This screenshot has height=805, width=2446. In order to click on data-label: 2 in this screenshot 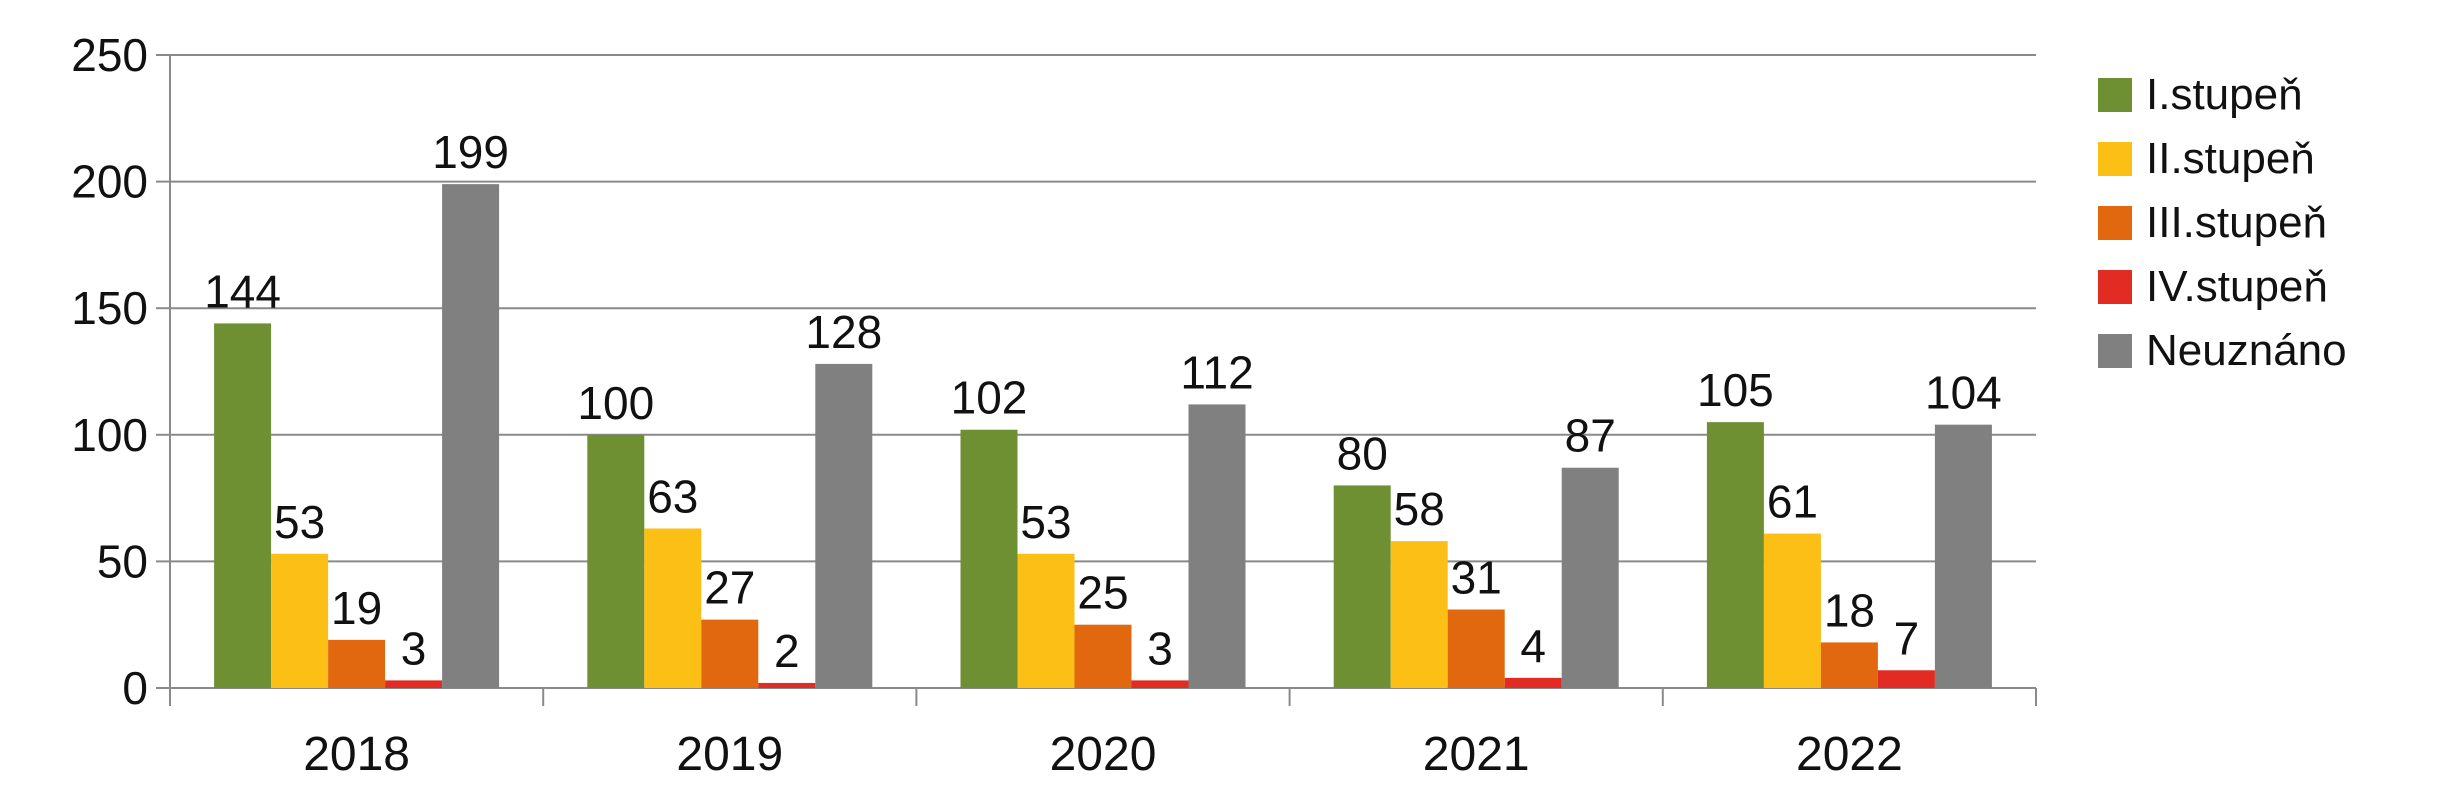, I will do `click(787, 651)`.